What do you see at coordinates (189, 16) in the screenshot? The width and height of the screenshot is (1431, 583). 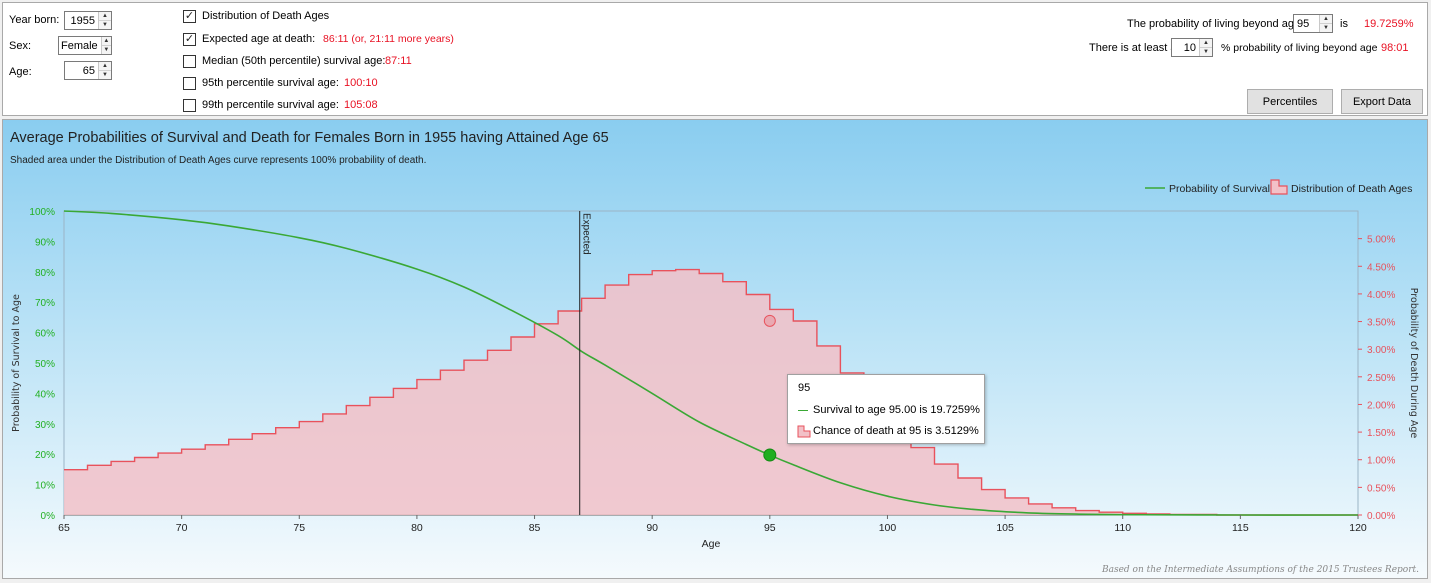 I see `distribution-checkbox: ✓` at bounding box center [189, 16].